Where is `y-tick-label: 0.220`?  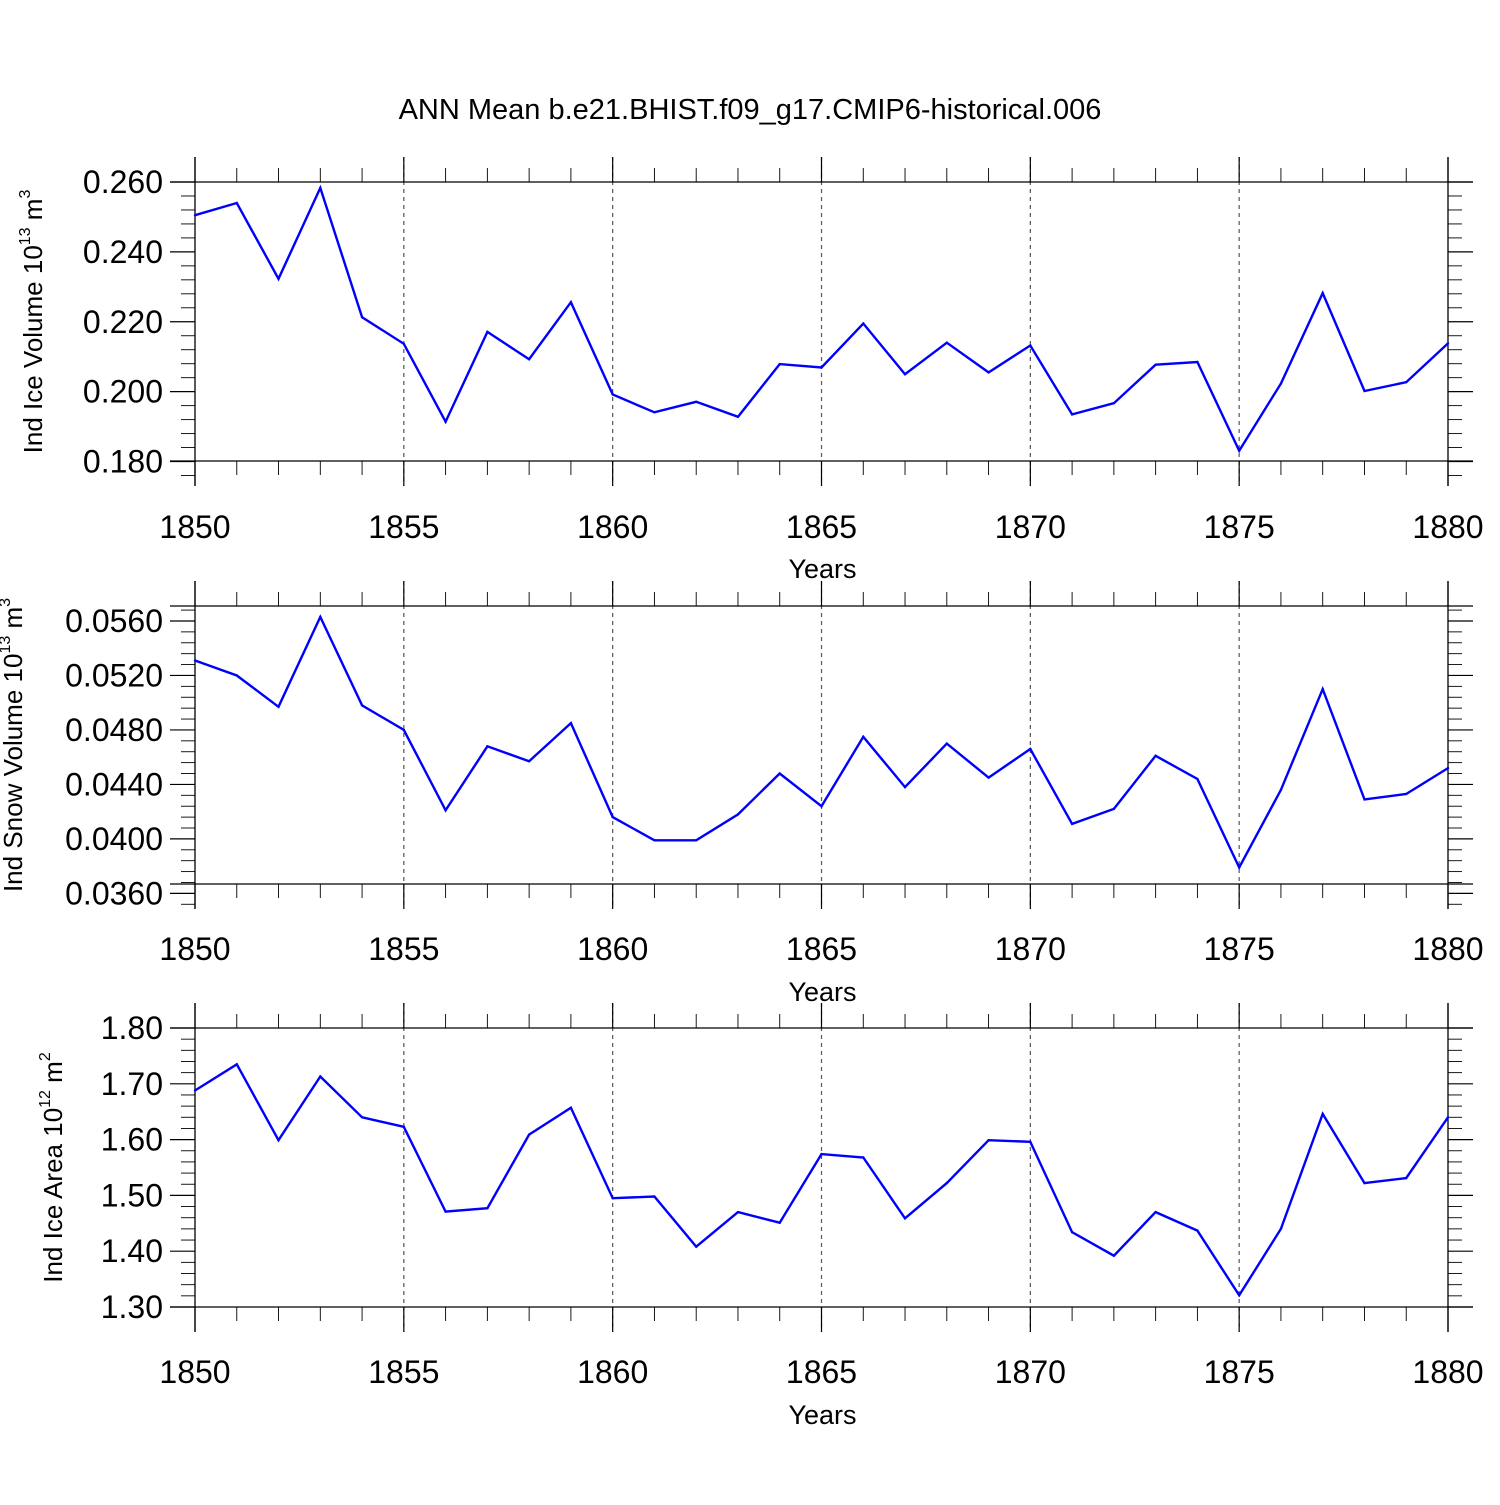 y-tick-label: 0.220 is located at coordinates (123, 322).